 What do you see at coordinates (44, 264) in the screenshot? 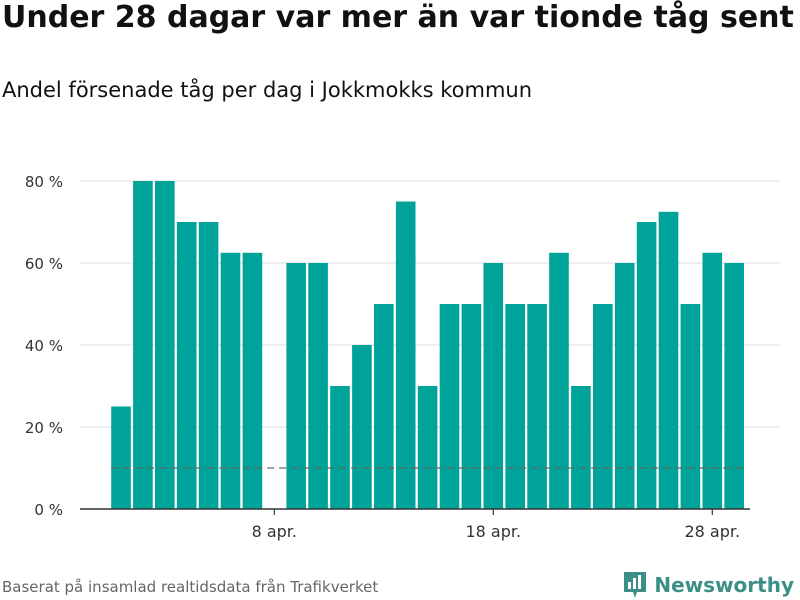
I see `y-tick-label: 60 %` at bounding box center [44, 264].